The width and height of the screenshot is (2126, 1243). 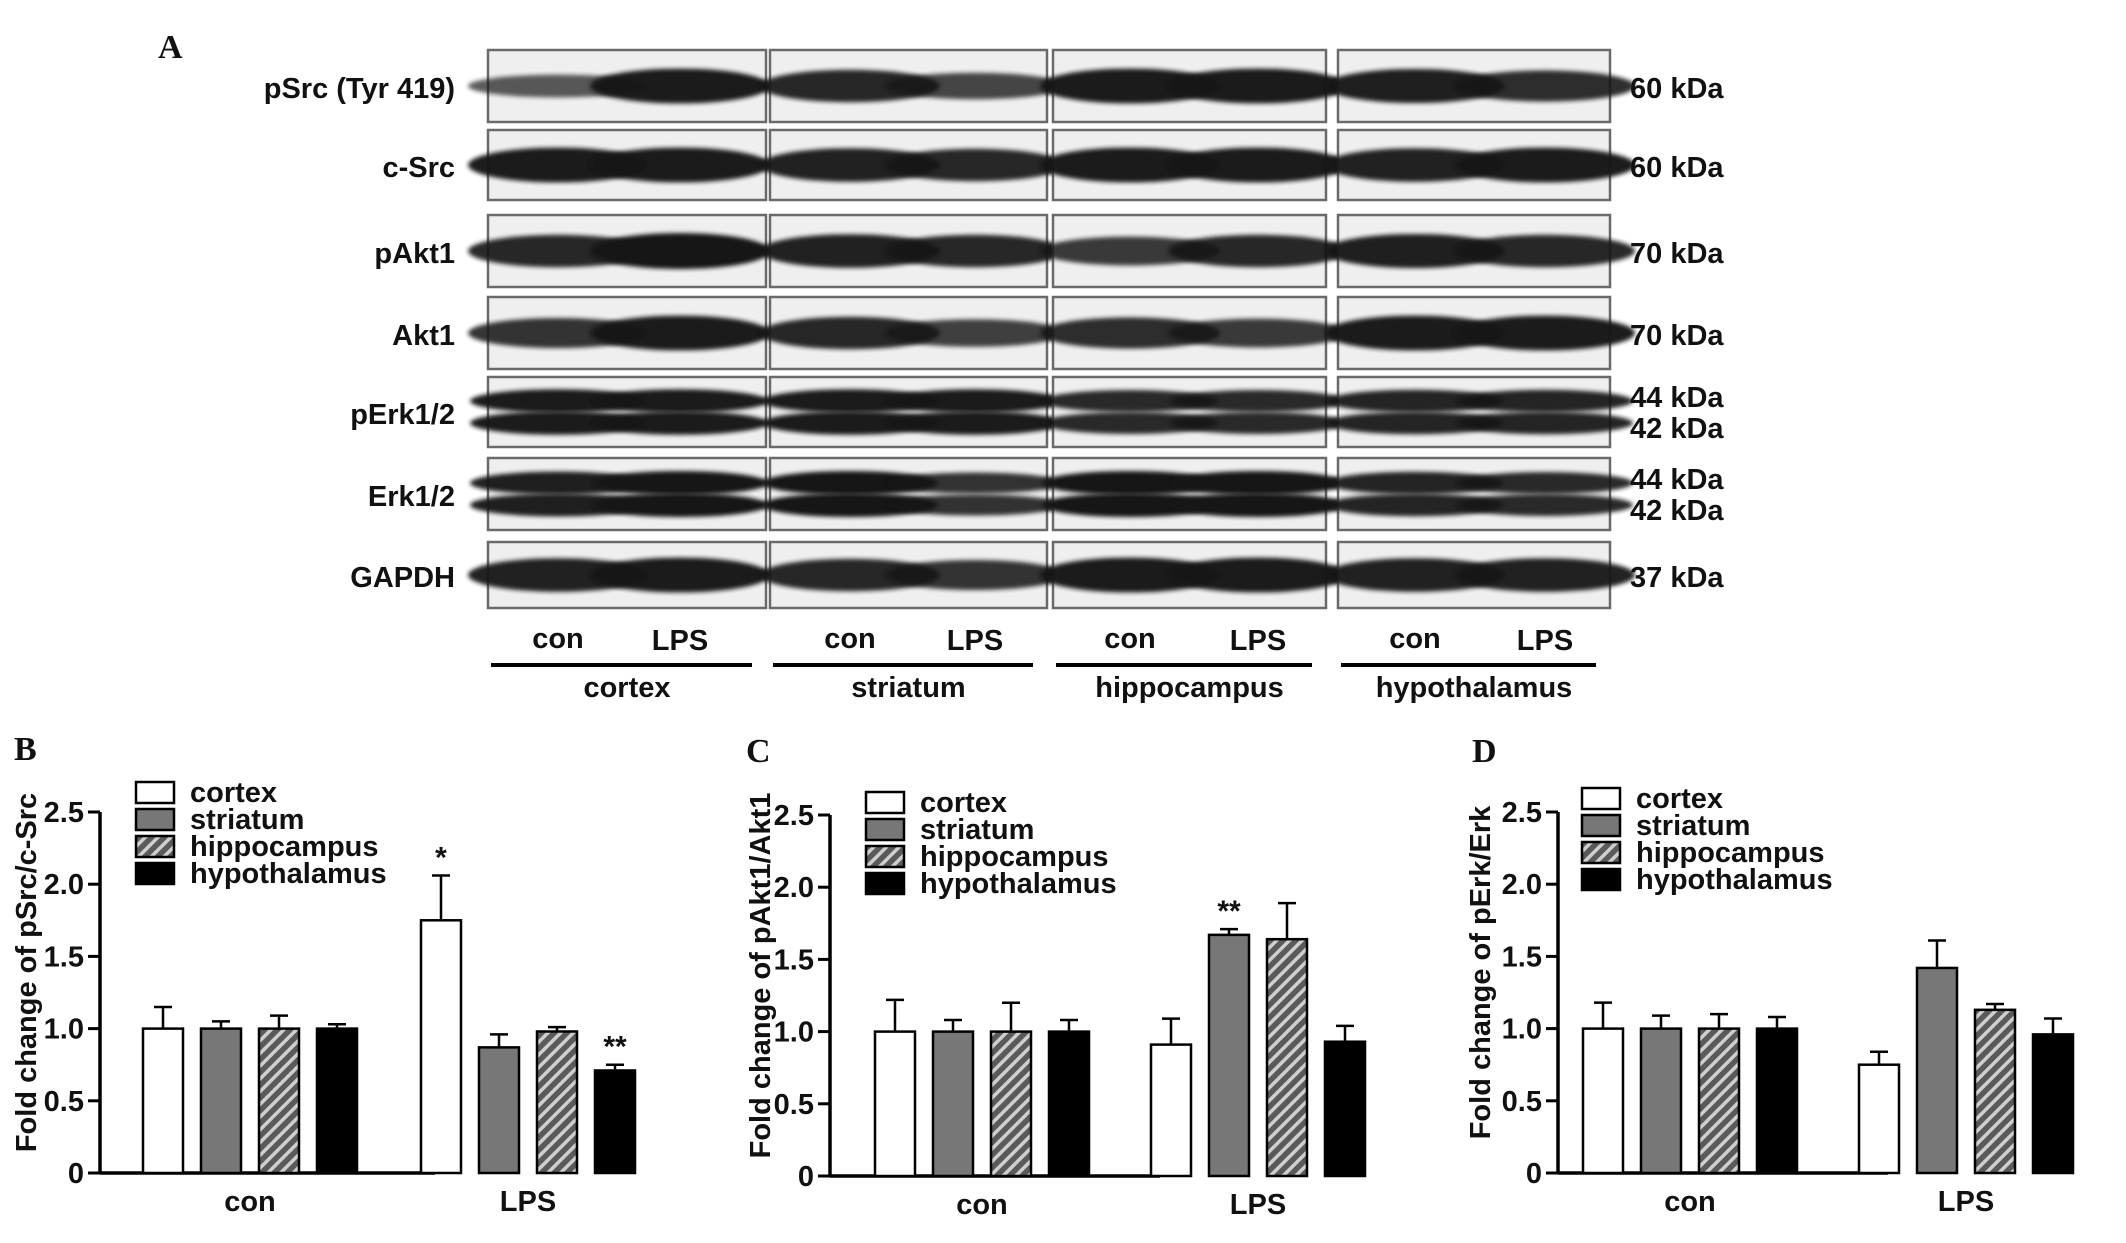 What do you see at coordinates (418, 168) in the screenshot?
I see `blot-row-label: c-Src` at bounding box center [418, 168].